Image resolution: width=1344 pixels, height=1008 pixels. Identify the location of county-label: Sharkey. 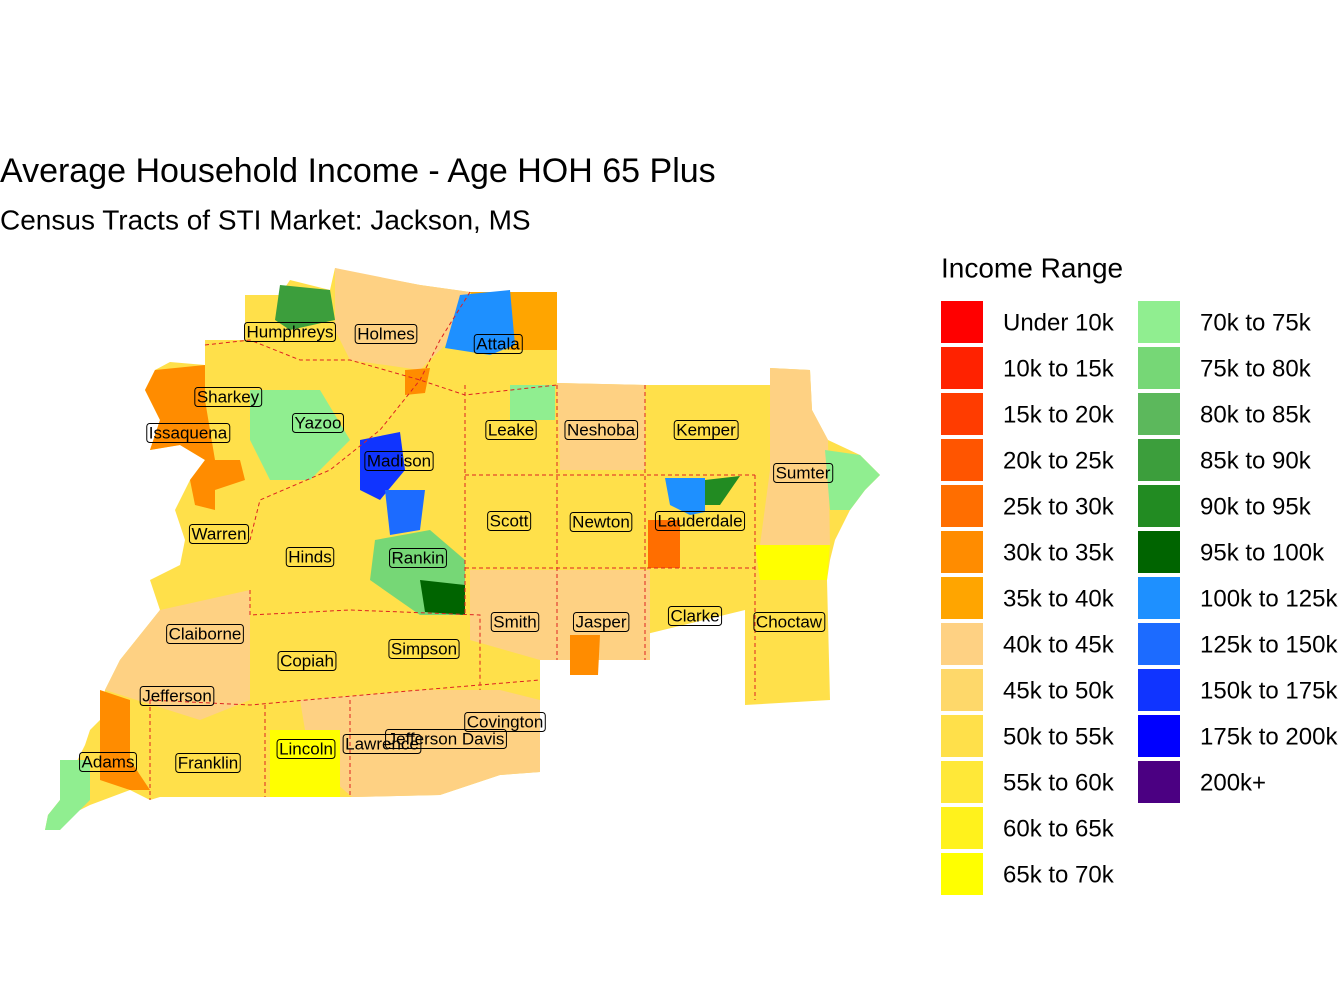
(228, 396).